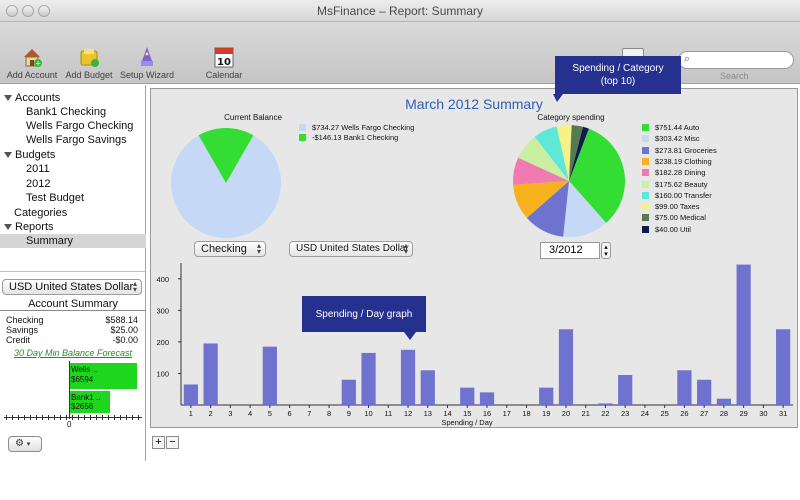 Image resolution: width=800 pixels, height=500 pixels. What do you see at coordinates (147, 63) in the screenshot?
I see `setup-wizard-button: Setup Wizard` at bounding box center [147, 63].